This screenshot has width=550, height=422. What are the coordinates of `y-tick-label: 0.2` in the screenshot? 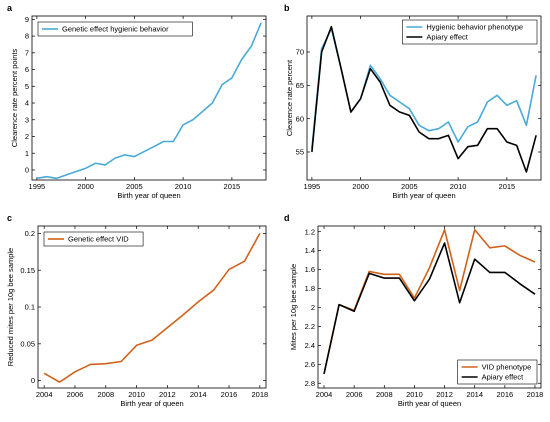 It's located at (30, 233).